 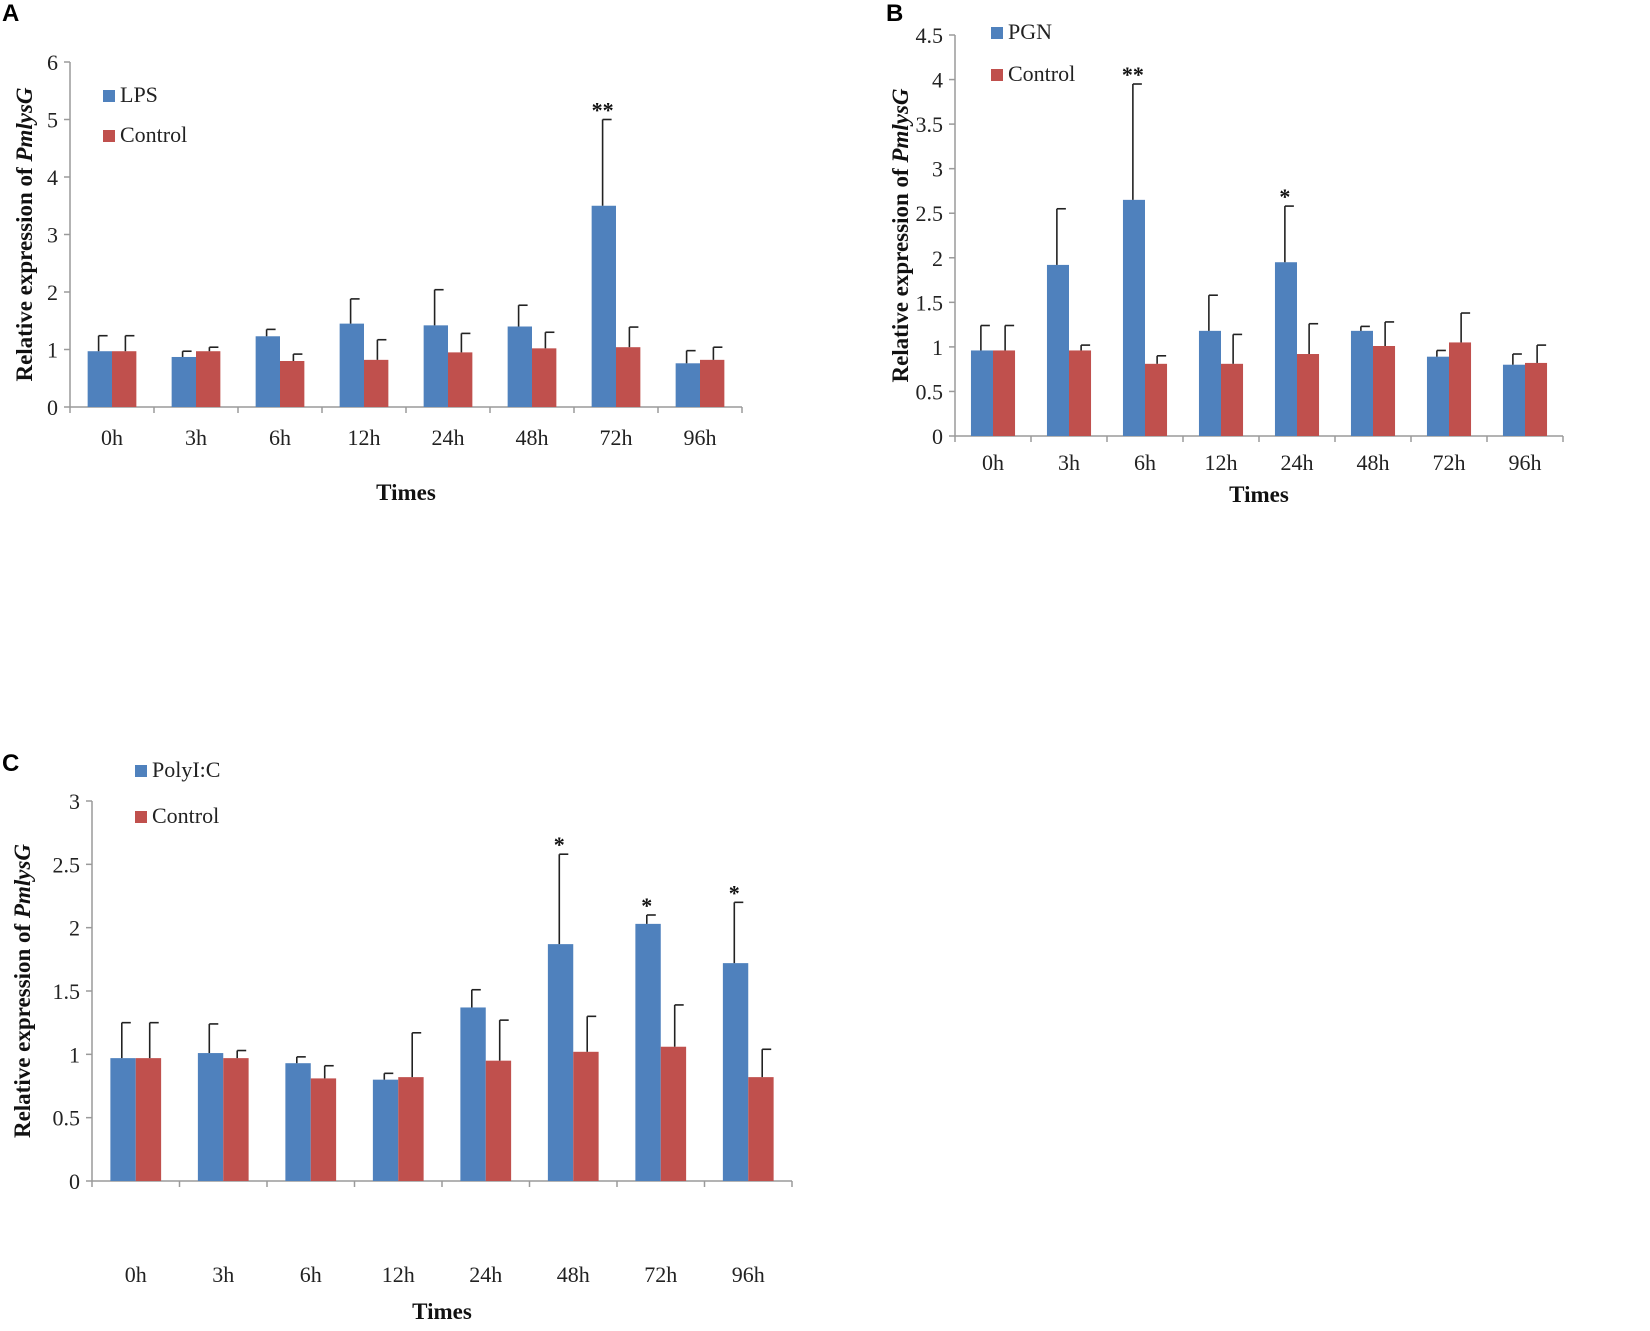 I want to click on bar-lps-48h, so click(x=519, y=366).